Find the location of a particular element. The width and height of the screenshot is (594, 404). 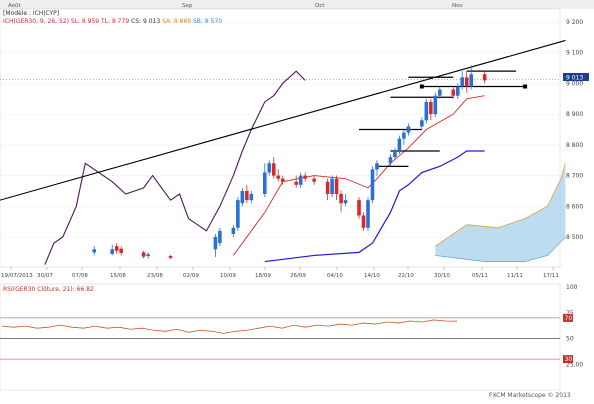

senkou-b-line is located at coordinates (500, 249).